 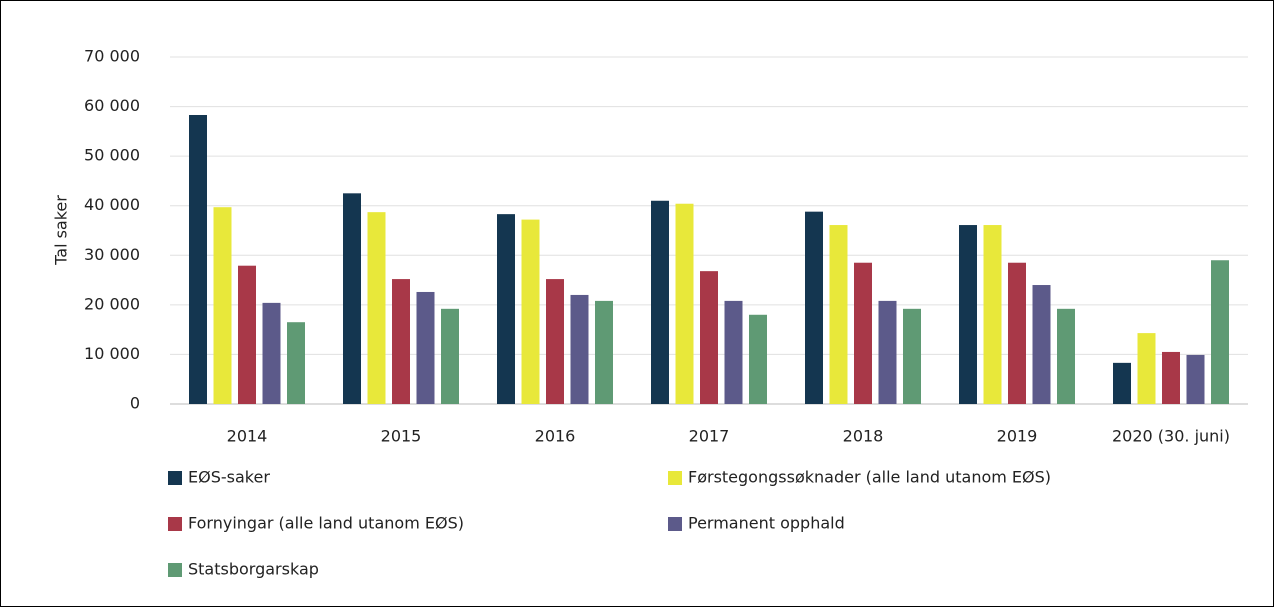 I want to click on y-tick-label: 10 000, so click(x=112, y=353).